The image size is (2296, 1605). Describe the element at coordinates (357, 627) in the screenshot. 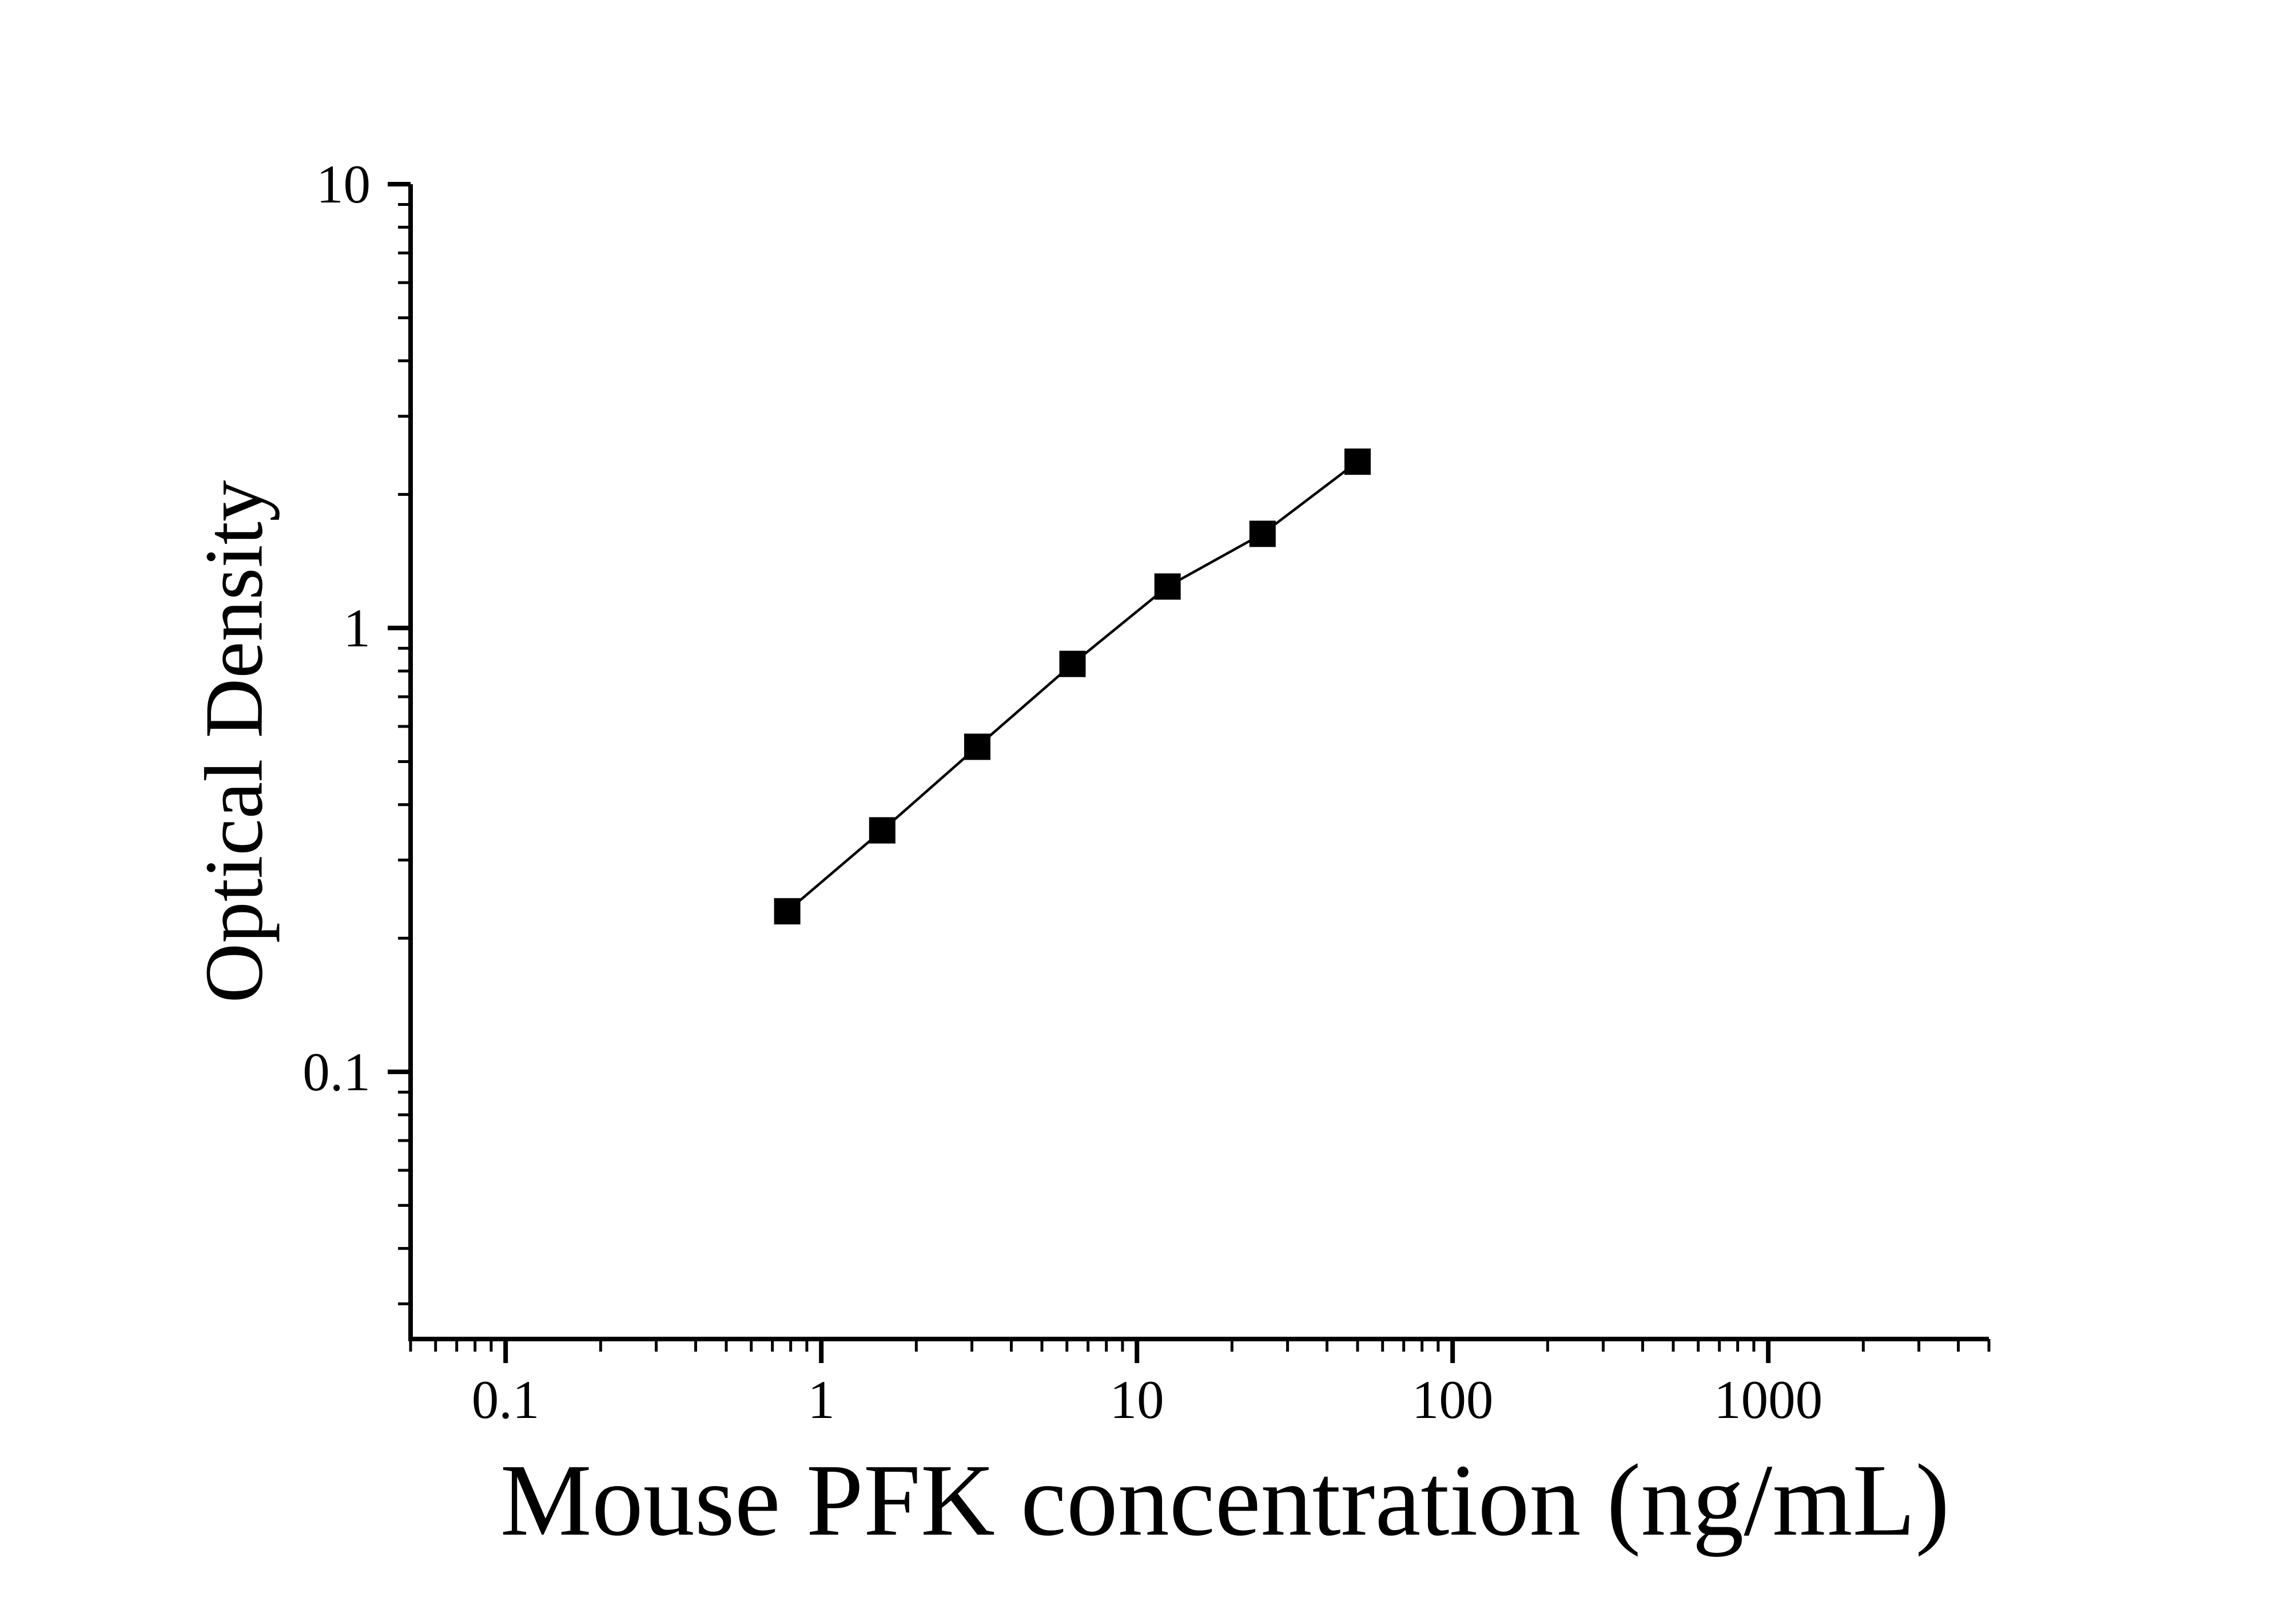

I see `y-tick-label-1: 1` at that location.